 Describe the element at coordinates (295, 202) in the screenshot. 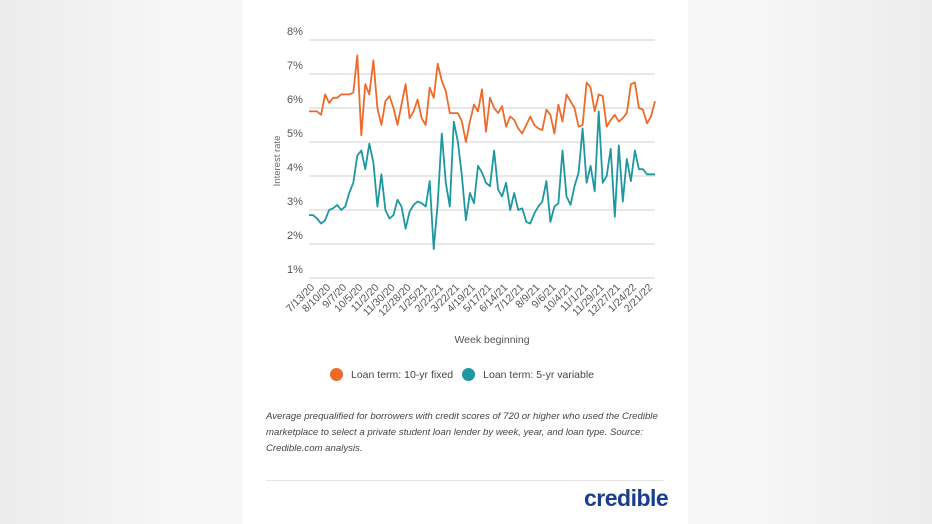

I see `y-tick-label: 3%` at that location.